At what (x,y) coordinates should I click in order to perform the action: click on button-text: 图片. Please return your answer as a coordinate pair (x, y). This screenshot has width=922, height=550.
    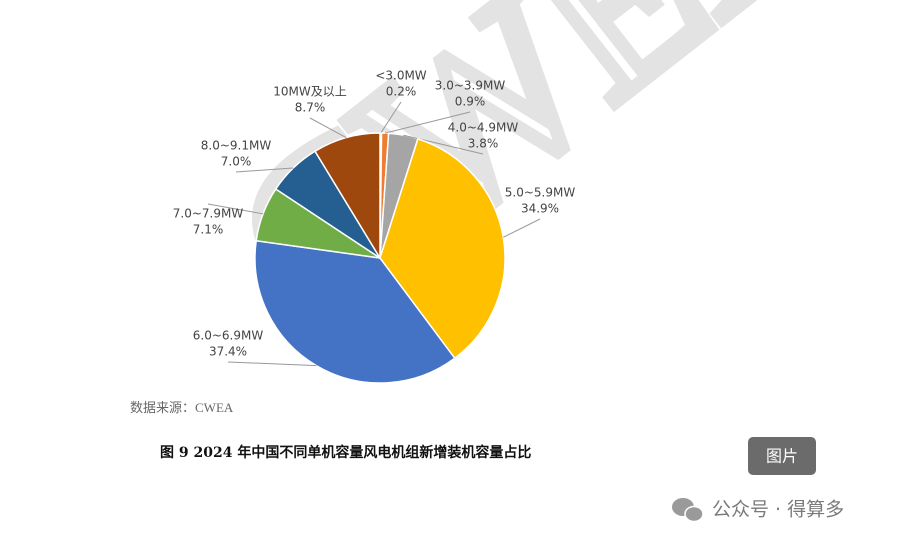
    Looking at the image, I should click on (782, 456).